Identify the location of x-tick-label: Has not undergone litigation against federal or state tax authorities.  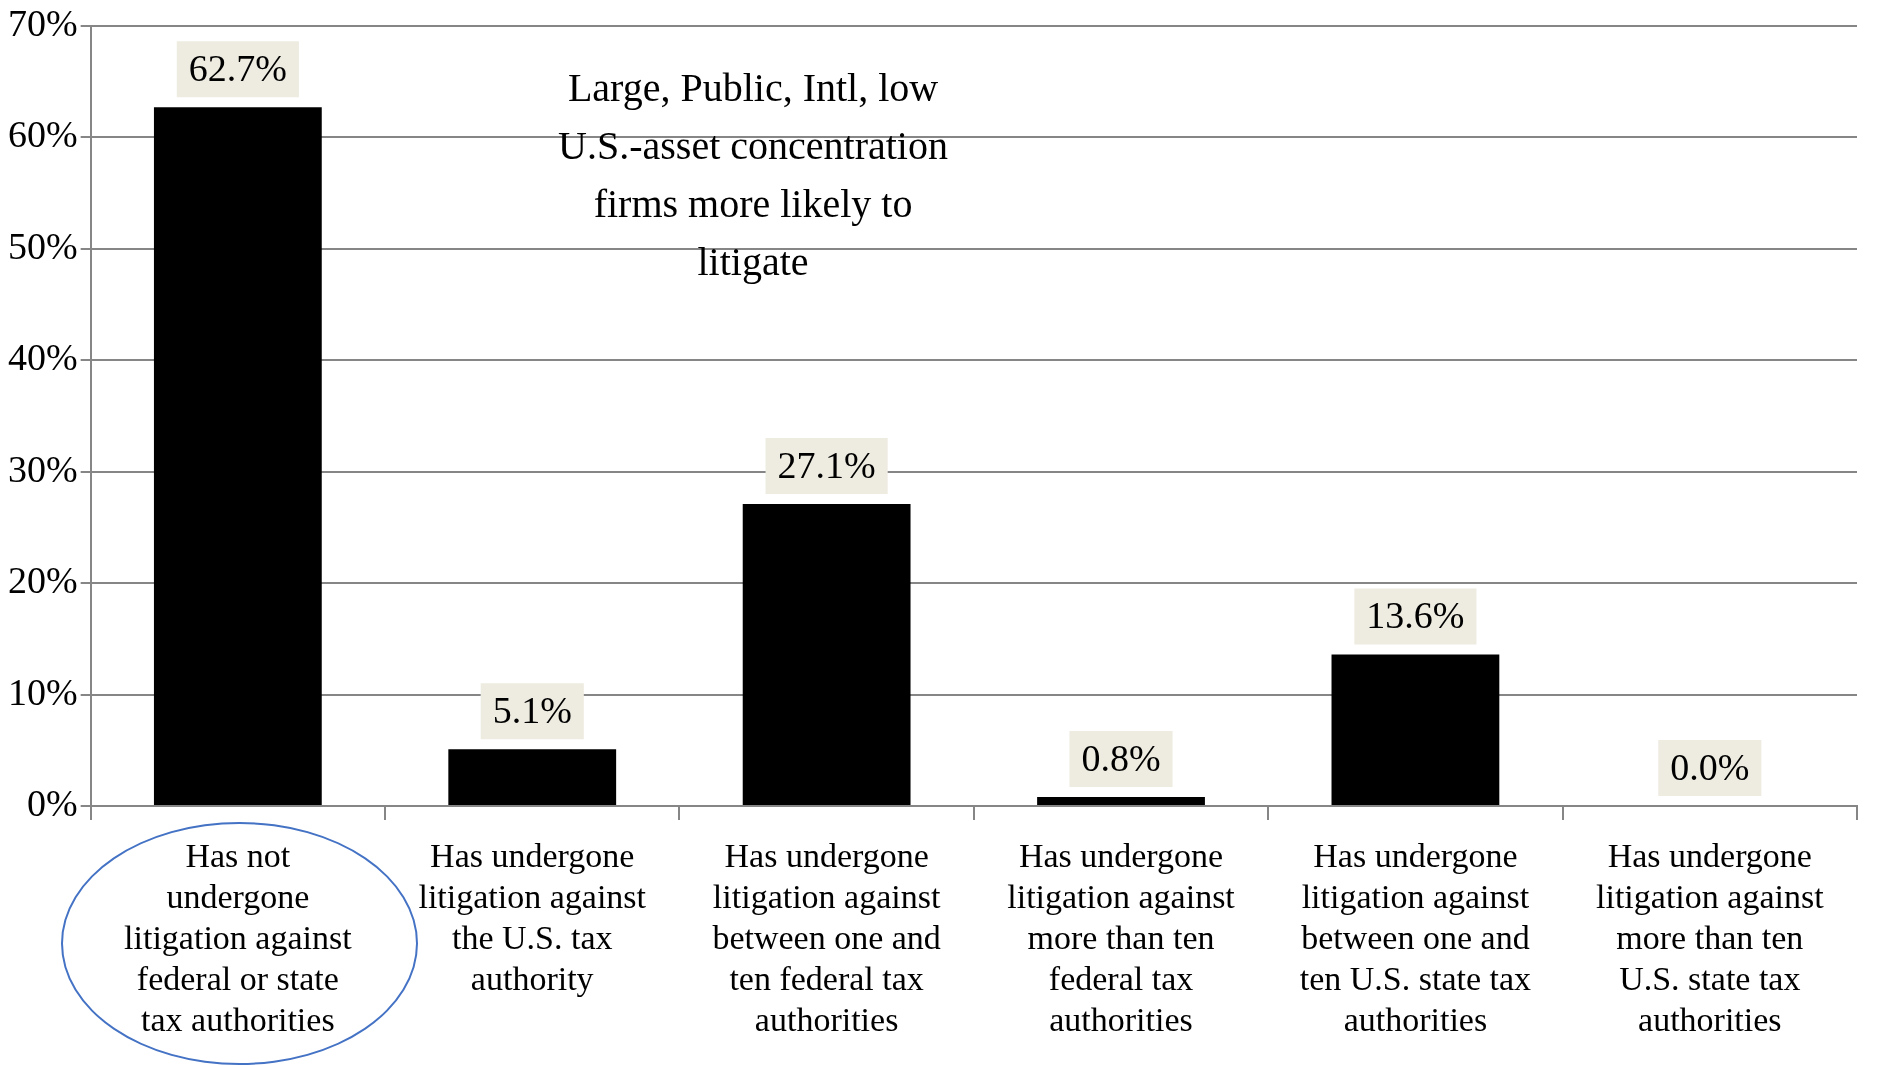
(238, 937).